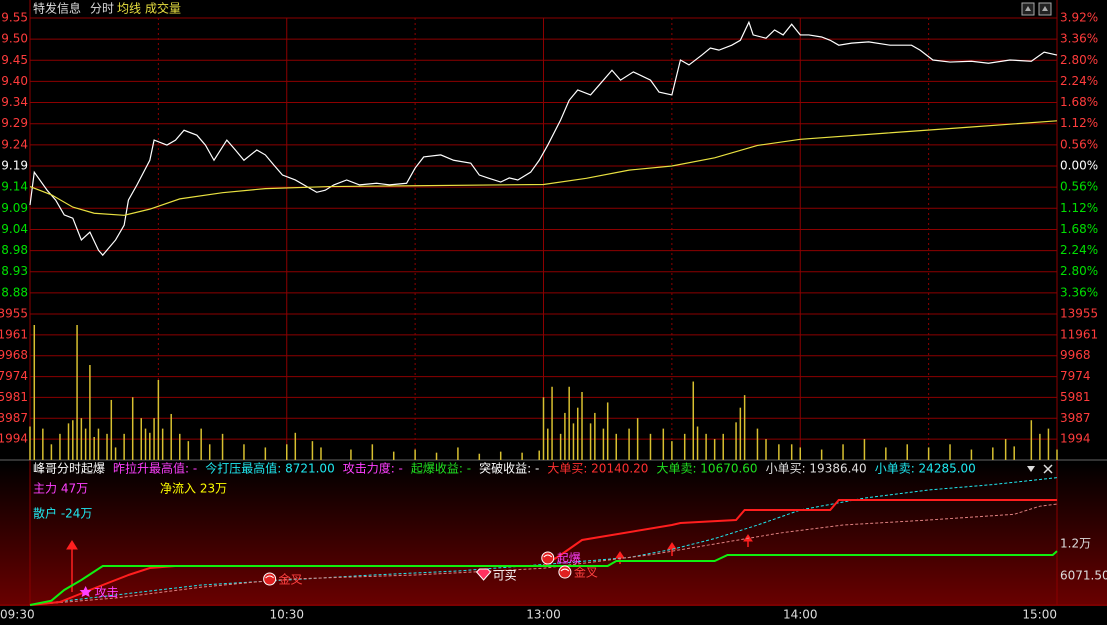 Image resolution: width=1107 pixels, height=625 pixels. What do you see at coordinates (14, 229) in the screenshot?
I see `y-tick-label: 9.04` at bounding box center [14, 229].